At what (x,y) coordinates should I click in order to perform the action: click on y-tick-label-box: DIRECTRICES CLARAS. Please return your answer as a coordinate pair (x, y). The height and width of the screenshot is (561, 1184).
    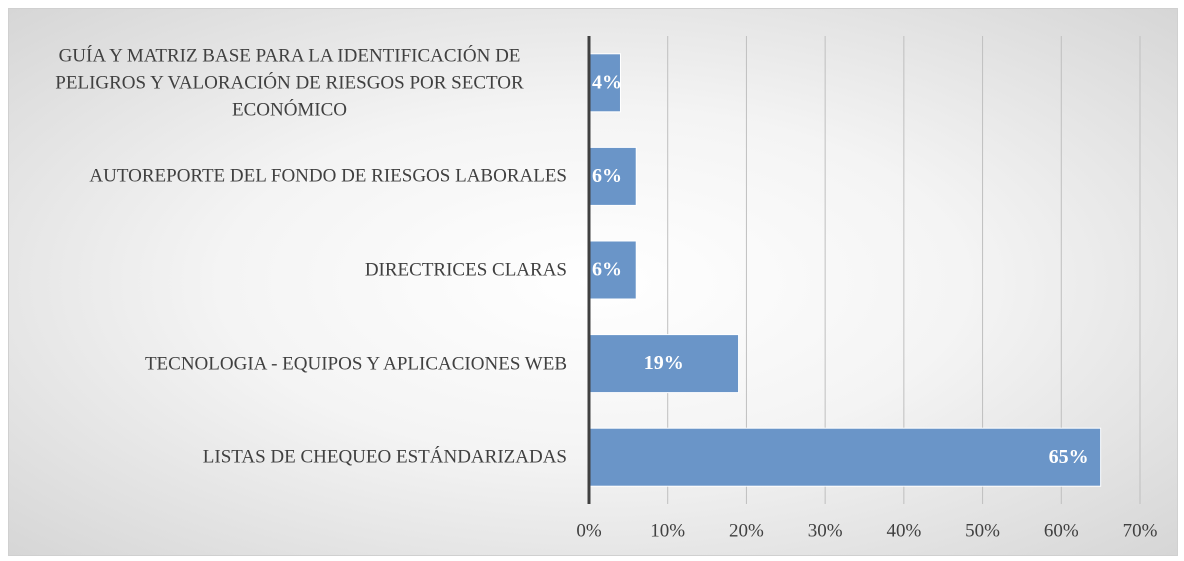
    Looking at the image, I should click on (289, 270).